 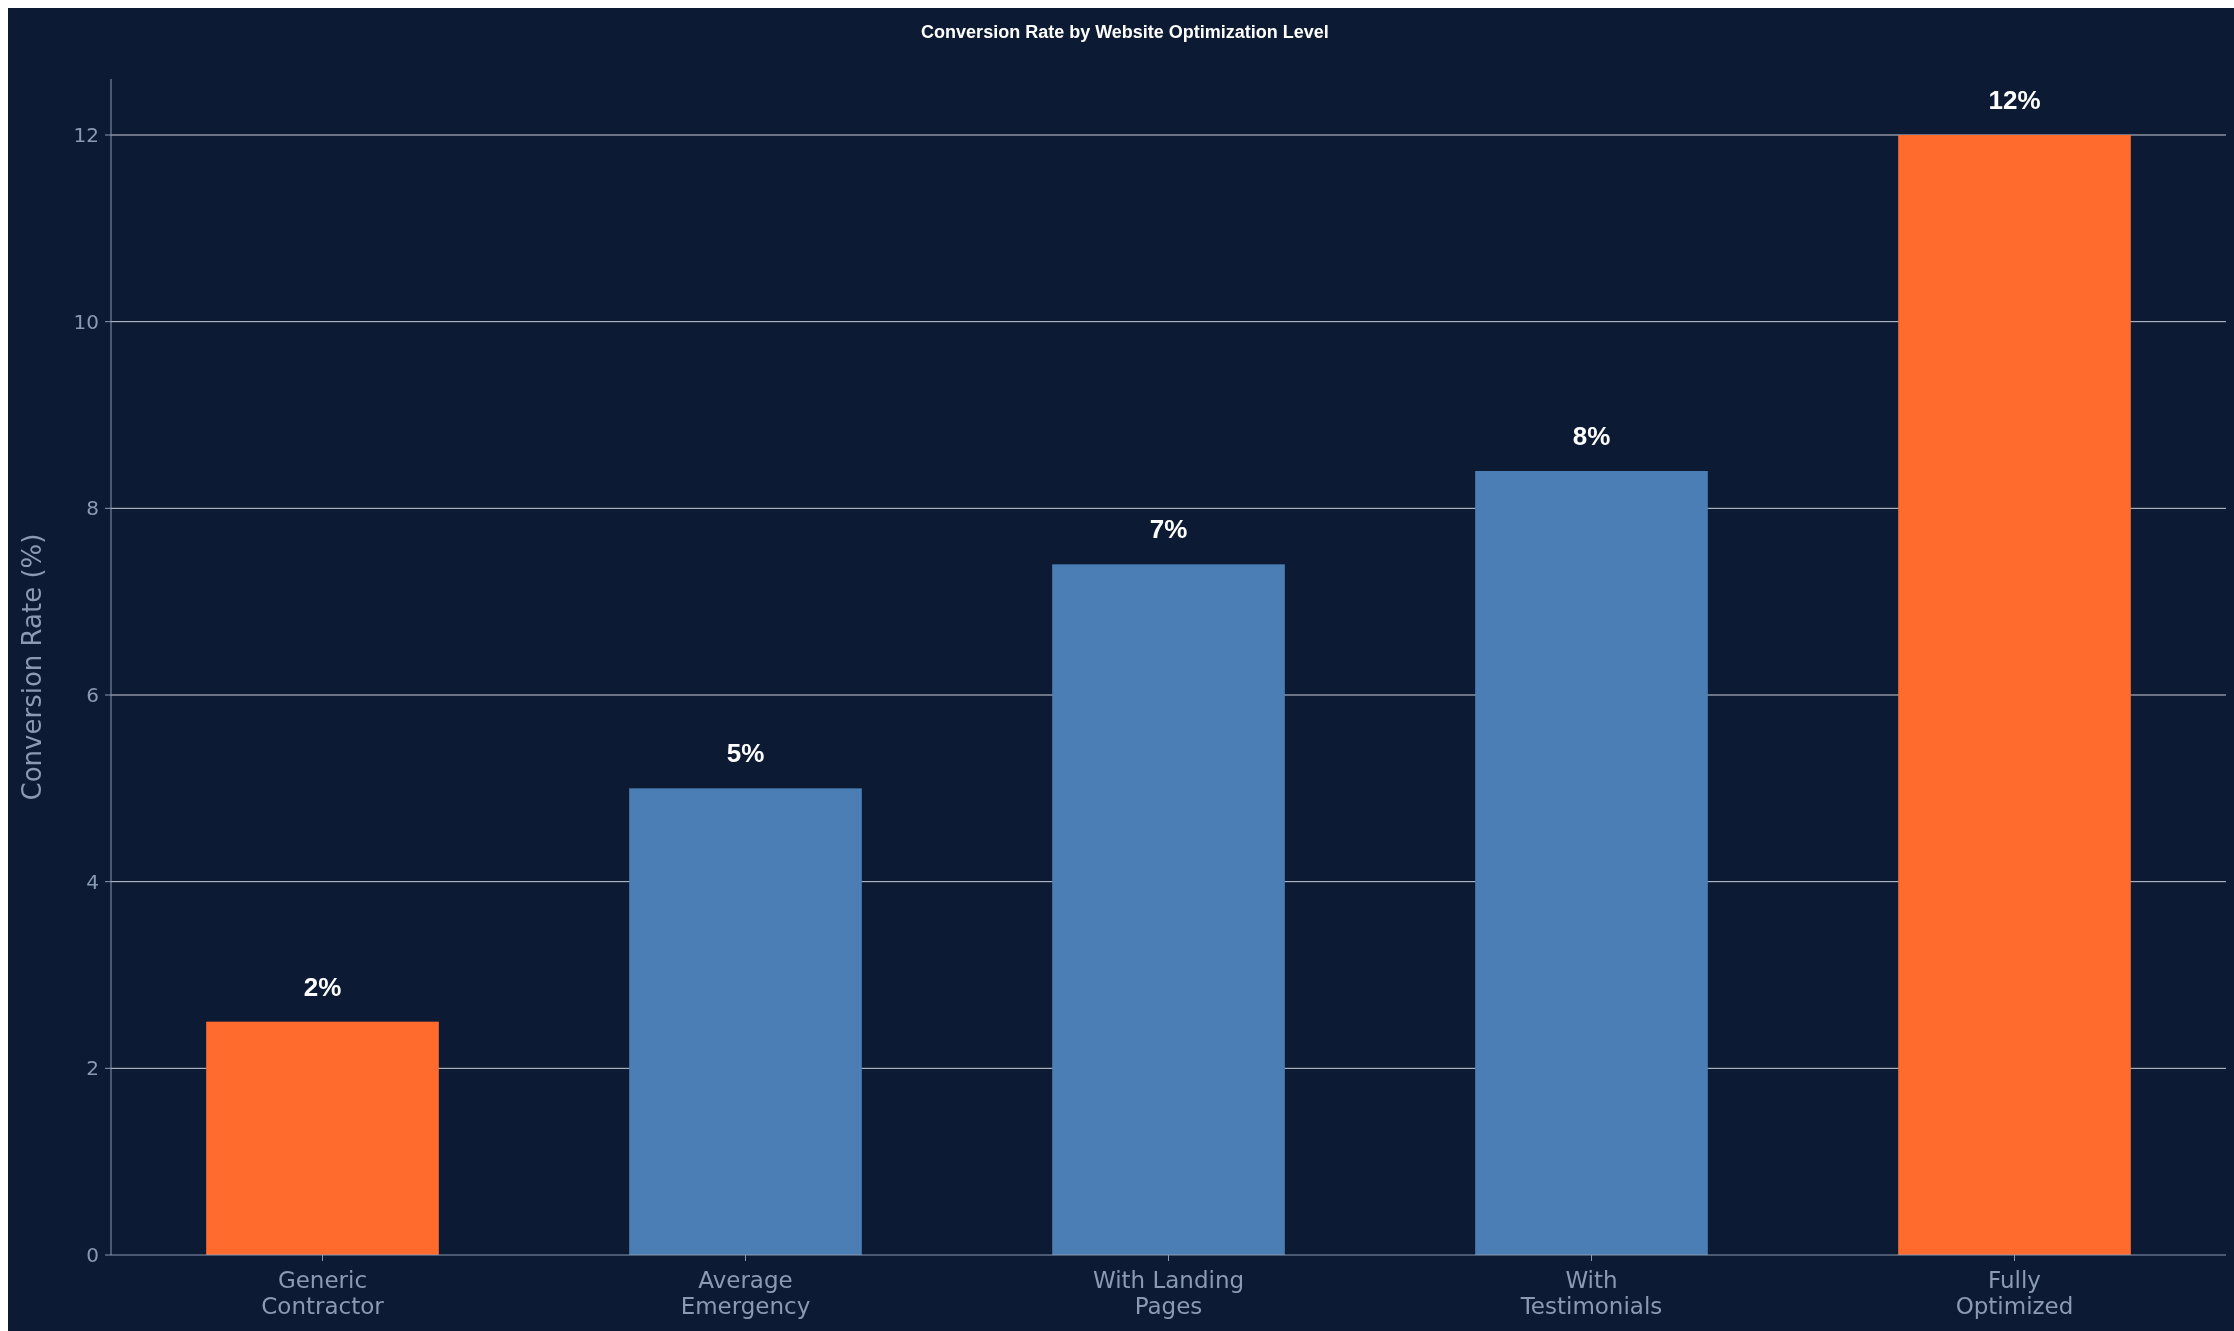 What do you see at coordinates (1168, 529) in the screenshot?
I see `data-label: 7%` at bounding box center [1168, 529].